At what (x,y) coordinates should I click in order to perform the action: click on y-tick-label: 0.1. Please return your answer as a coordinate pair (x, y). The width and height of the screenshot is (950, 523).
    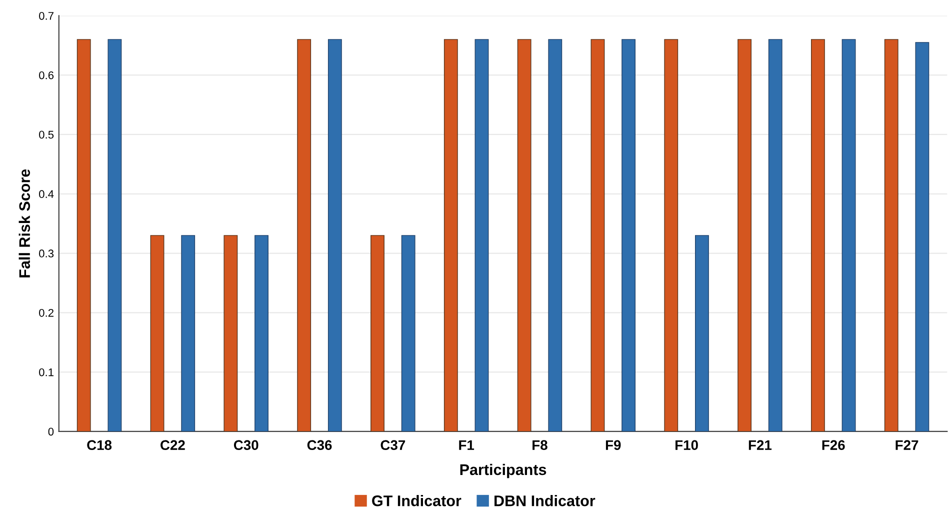
    Looking at the image, I should click on (46, 372).